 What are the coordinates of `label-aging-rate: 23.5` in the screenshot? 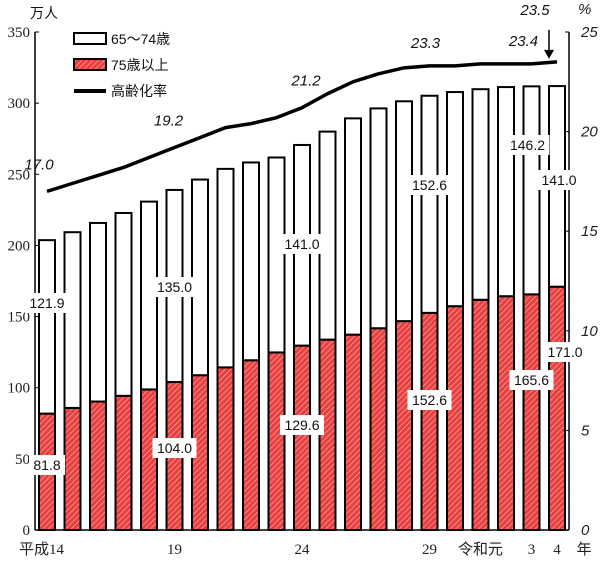 It's located at (534, 10).